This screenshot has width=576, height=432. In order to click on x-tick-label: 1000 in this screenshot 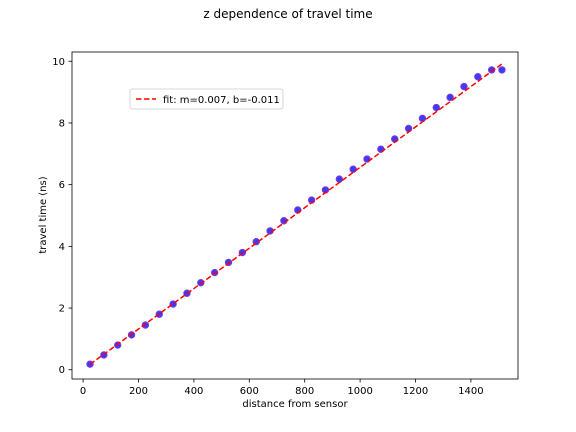, I will do `click(359, 391)`.